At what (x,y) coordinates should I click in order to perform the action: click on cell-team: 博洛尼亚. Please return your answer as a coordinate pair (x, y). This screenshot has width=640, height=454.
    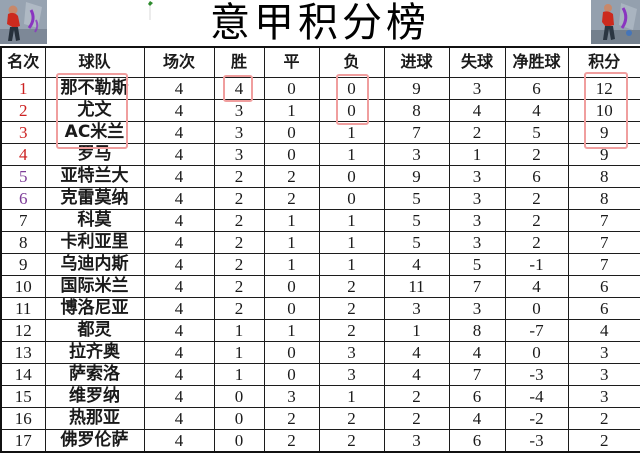
    Looking at the image, I should click on (94, 308).